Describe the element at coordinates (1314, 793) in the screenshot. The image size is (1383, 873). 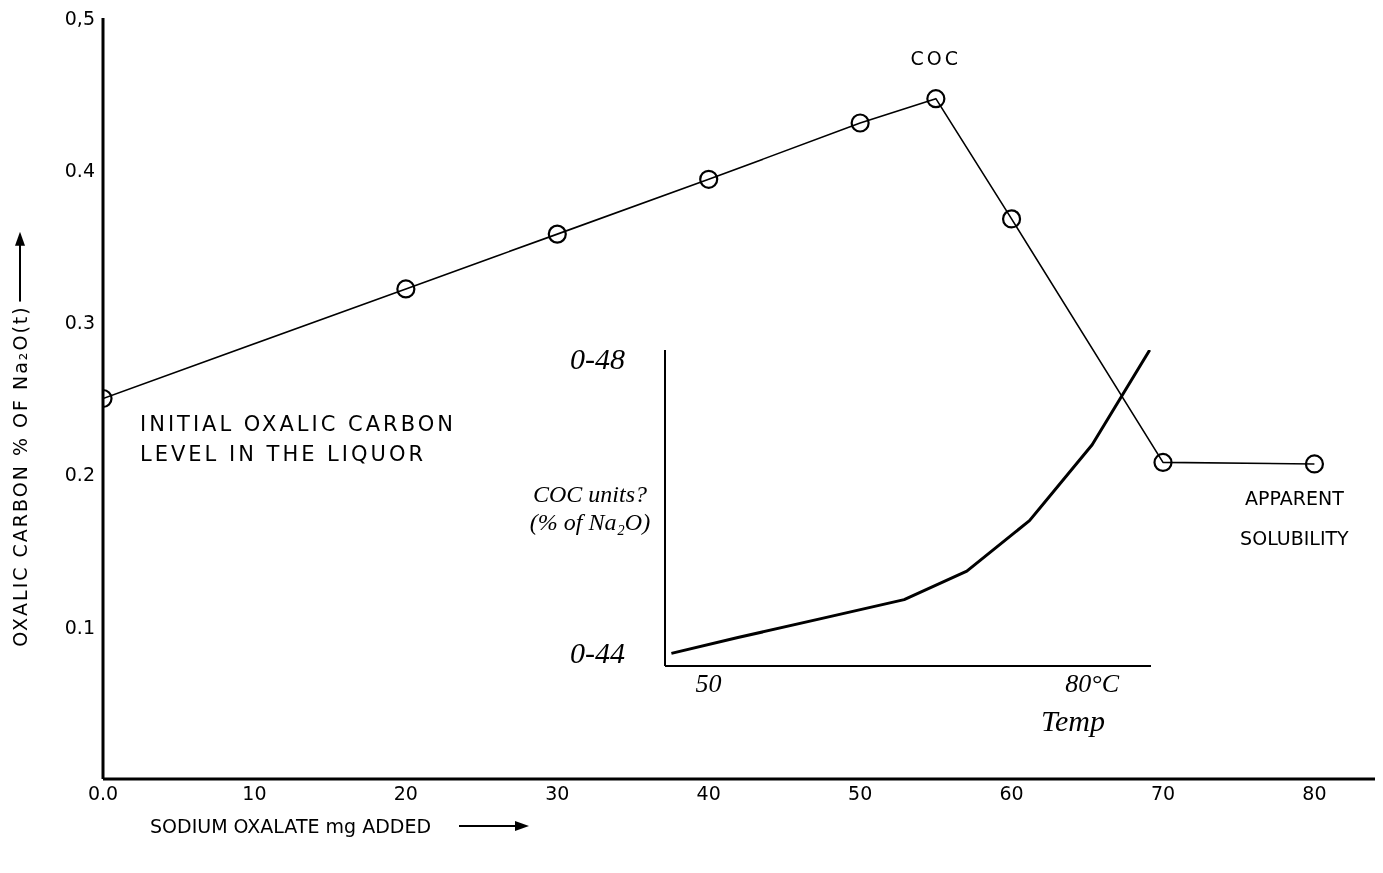
I see `x-tick-label: 80` at that location.